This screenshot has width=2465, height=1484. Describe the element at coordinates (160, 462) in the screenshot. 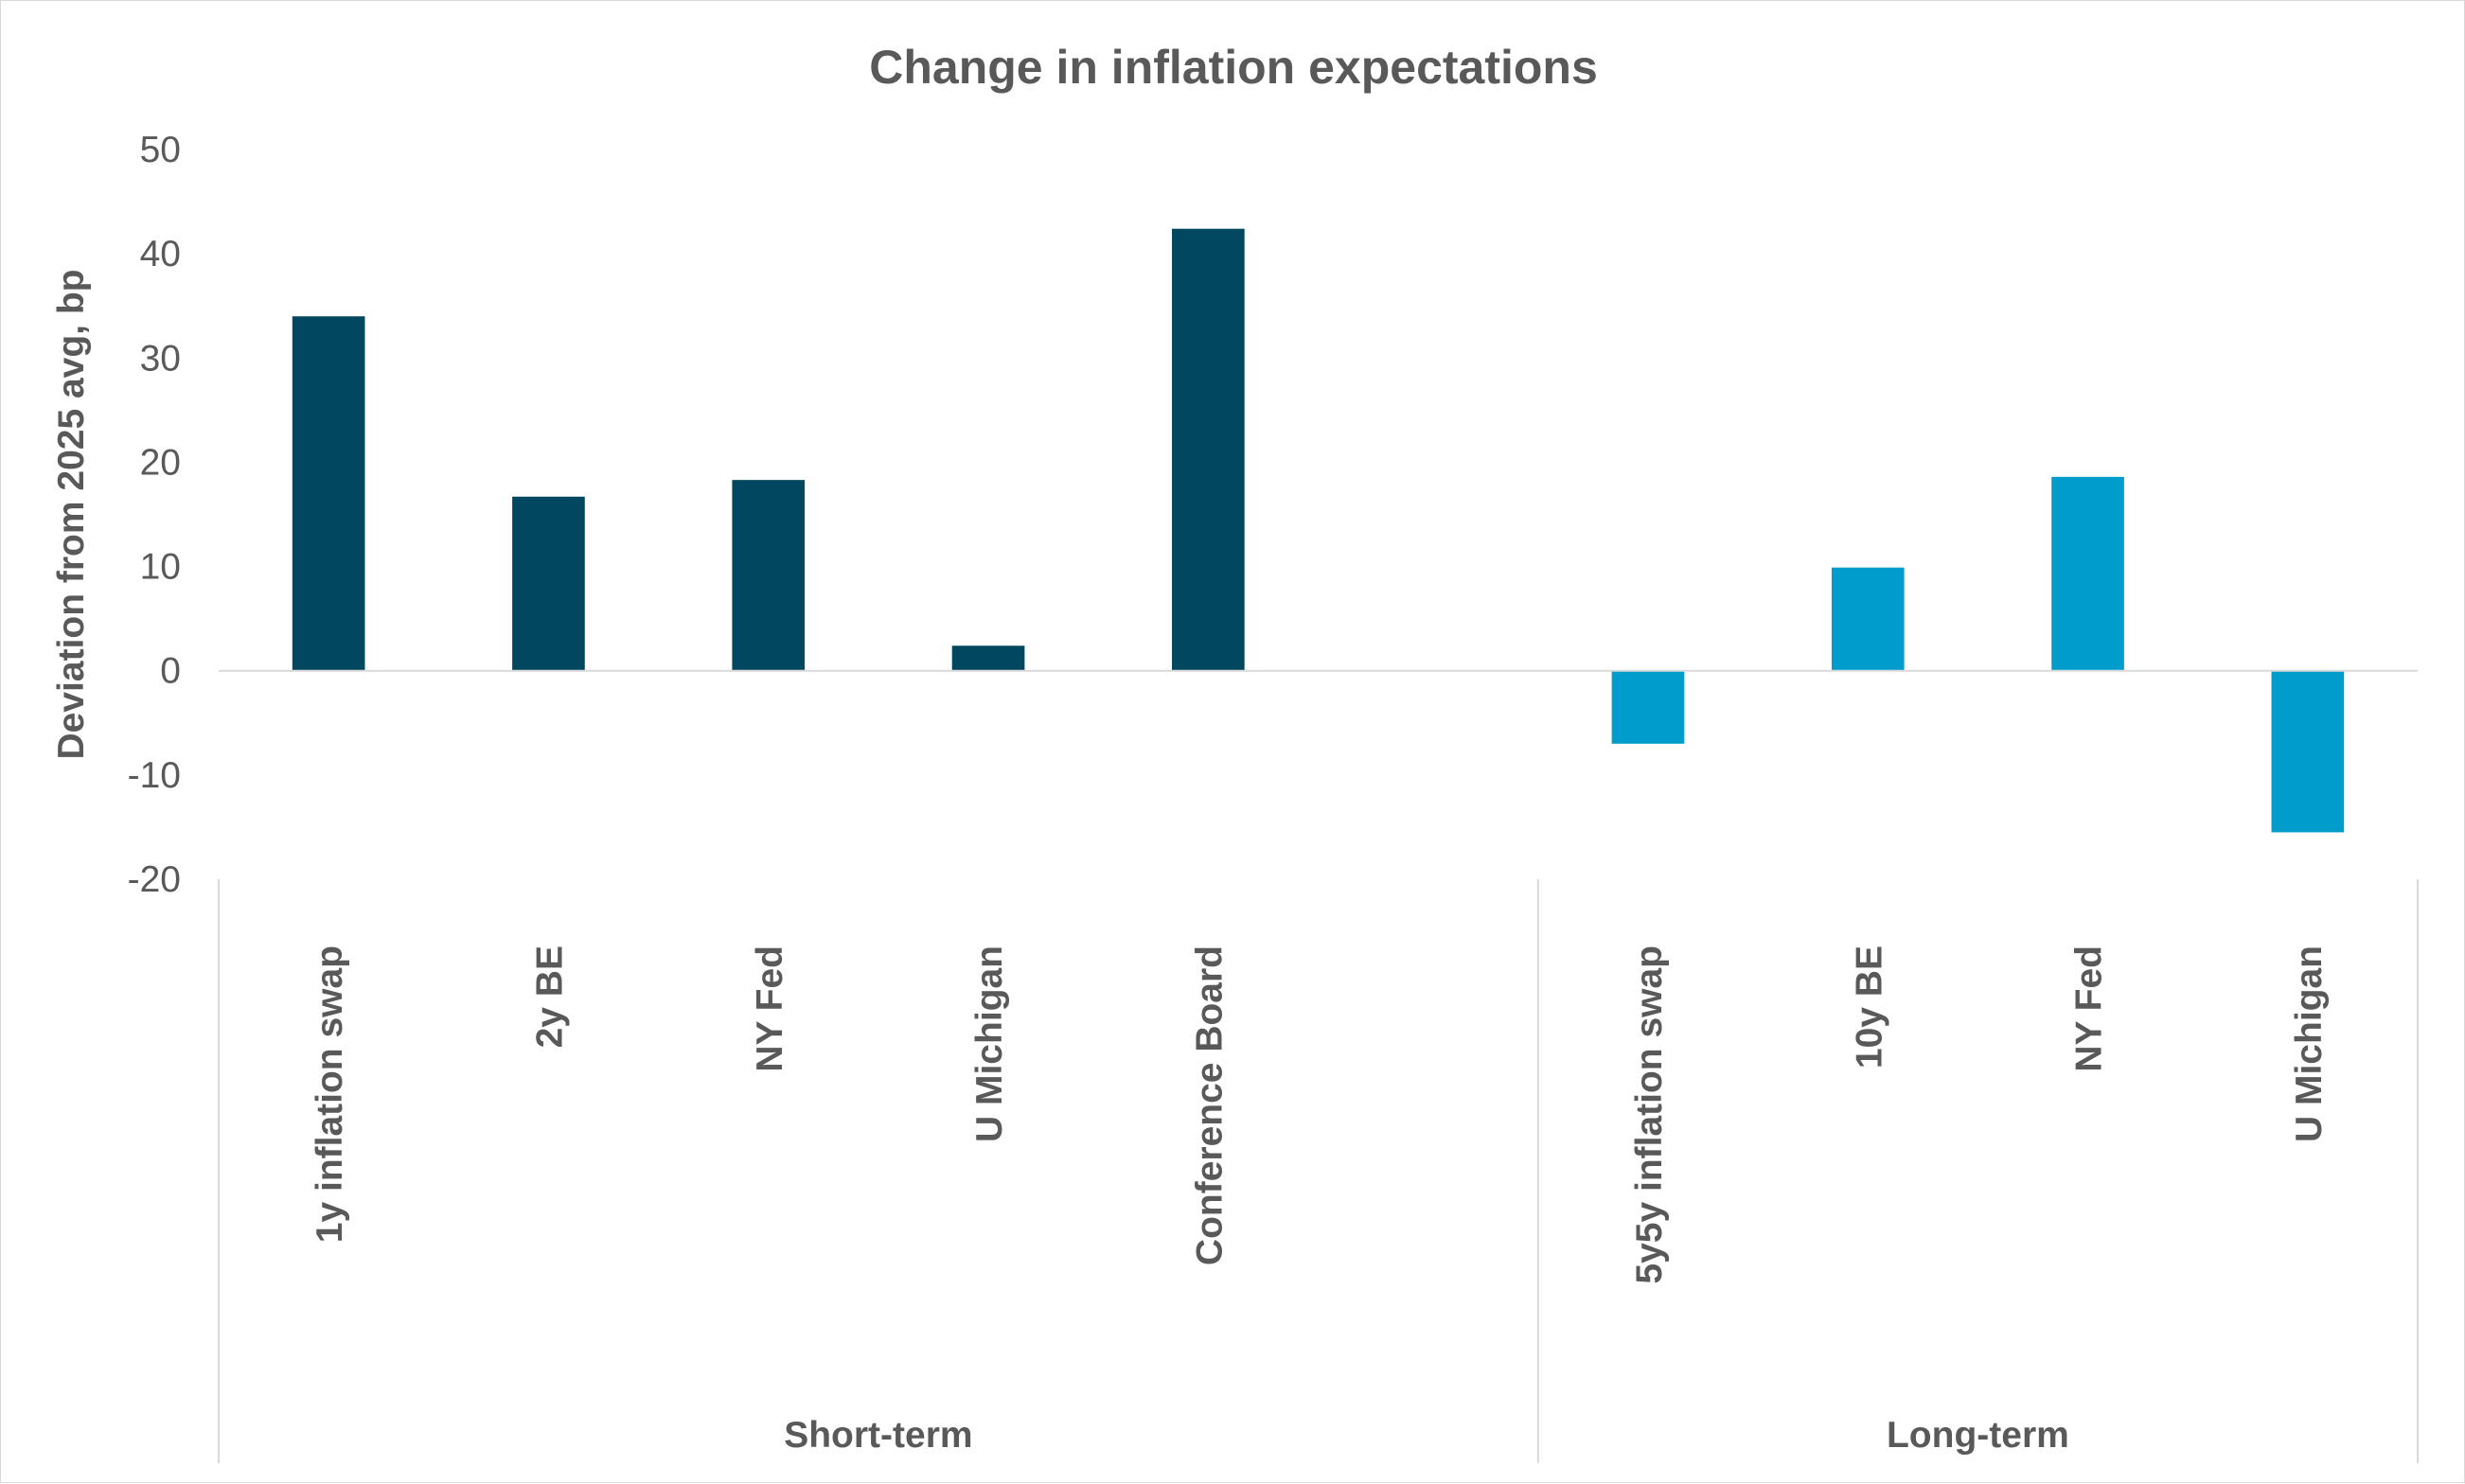

I see `y-tick-label: 20` at that location.